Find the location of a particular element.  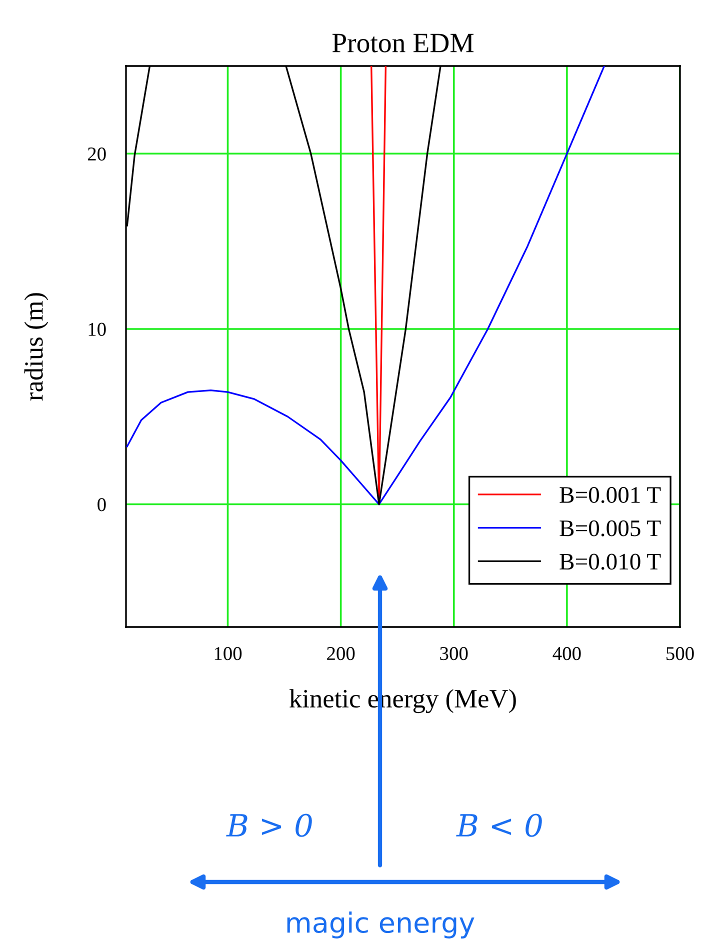

x-tick-label: 300 is located at coordinates (454, 653).